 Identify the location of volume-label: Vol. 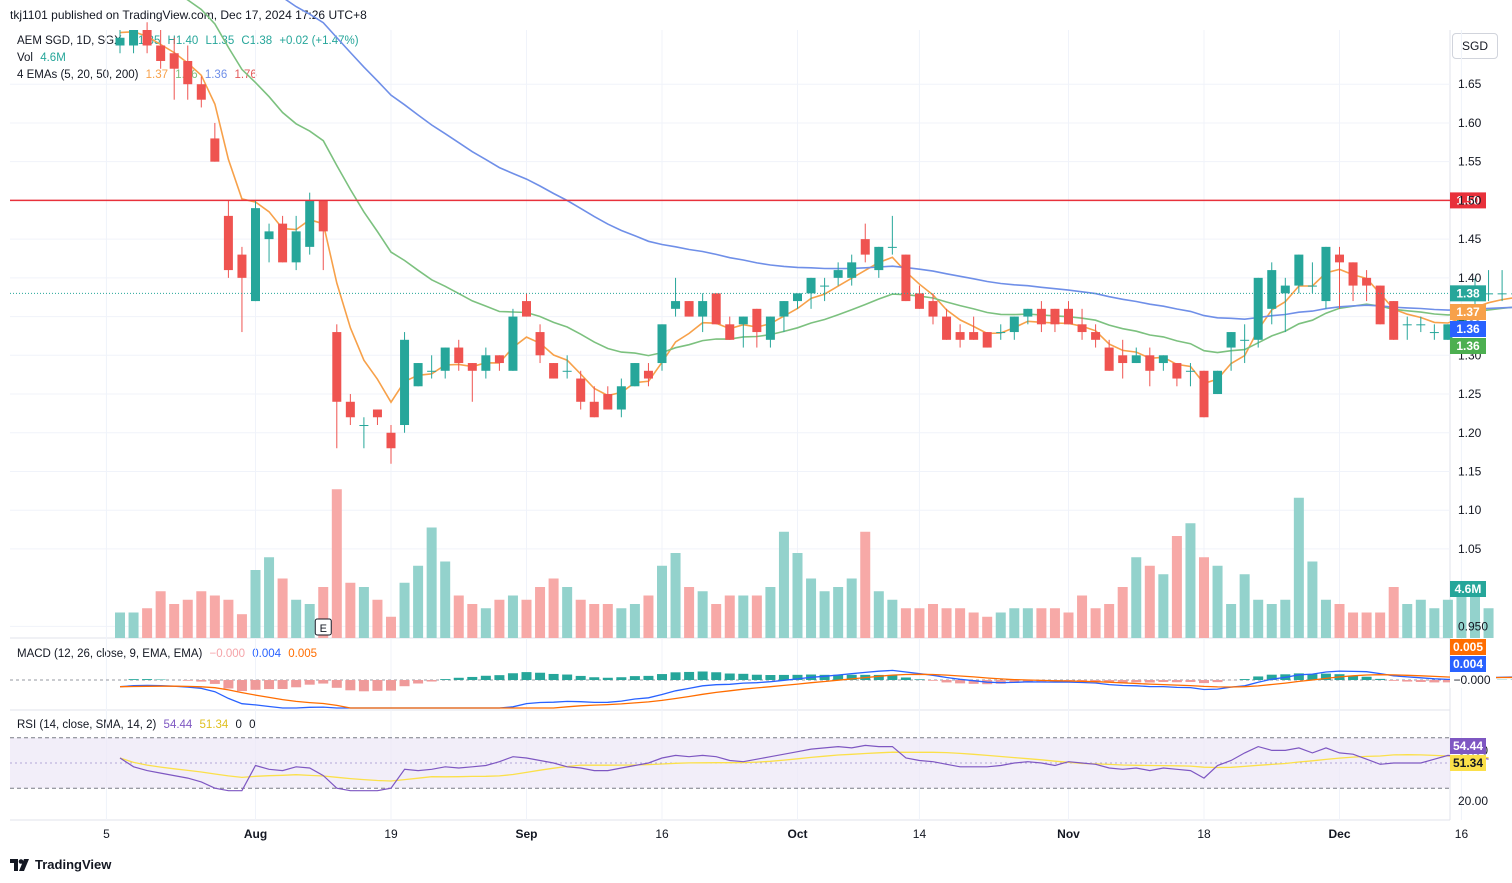
(25, 58).